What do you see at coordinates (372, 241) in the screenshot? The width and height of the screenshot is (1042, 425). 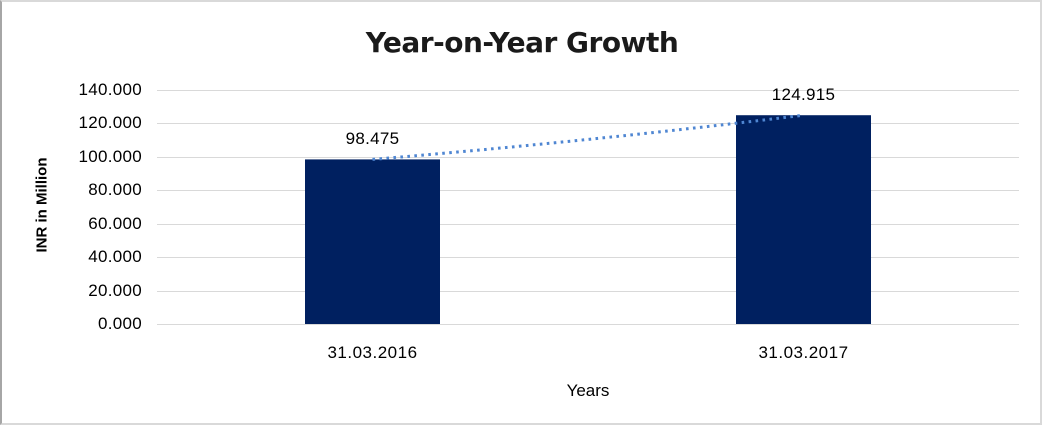 I see `bar-31.03.2016` at bounding box center [372, 241].